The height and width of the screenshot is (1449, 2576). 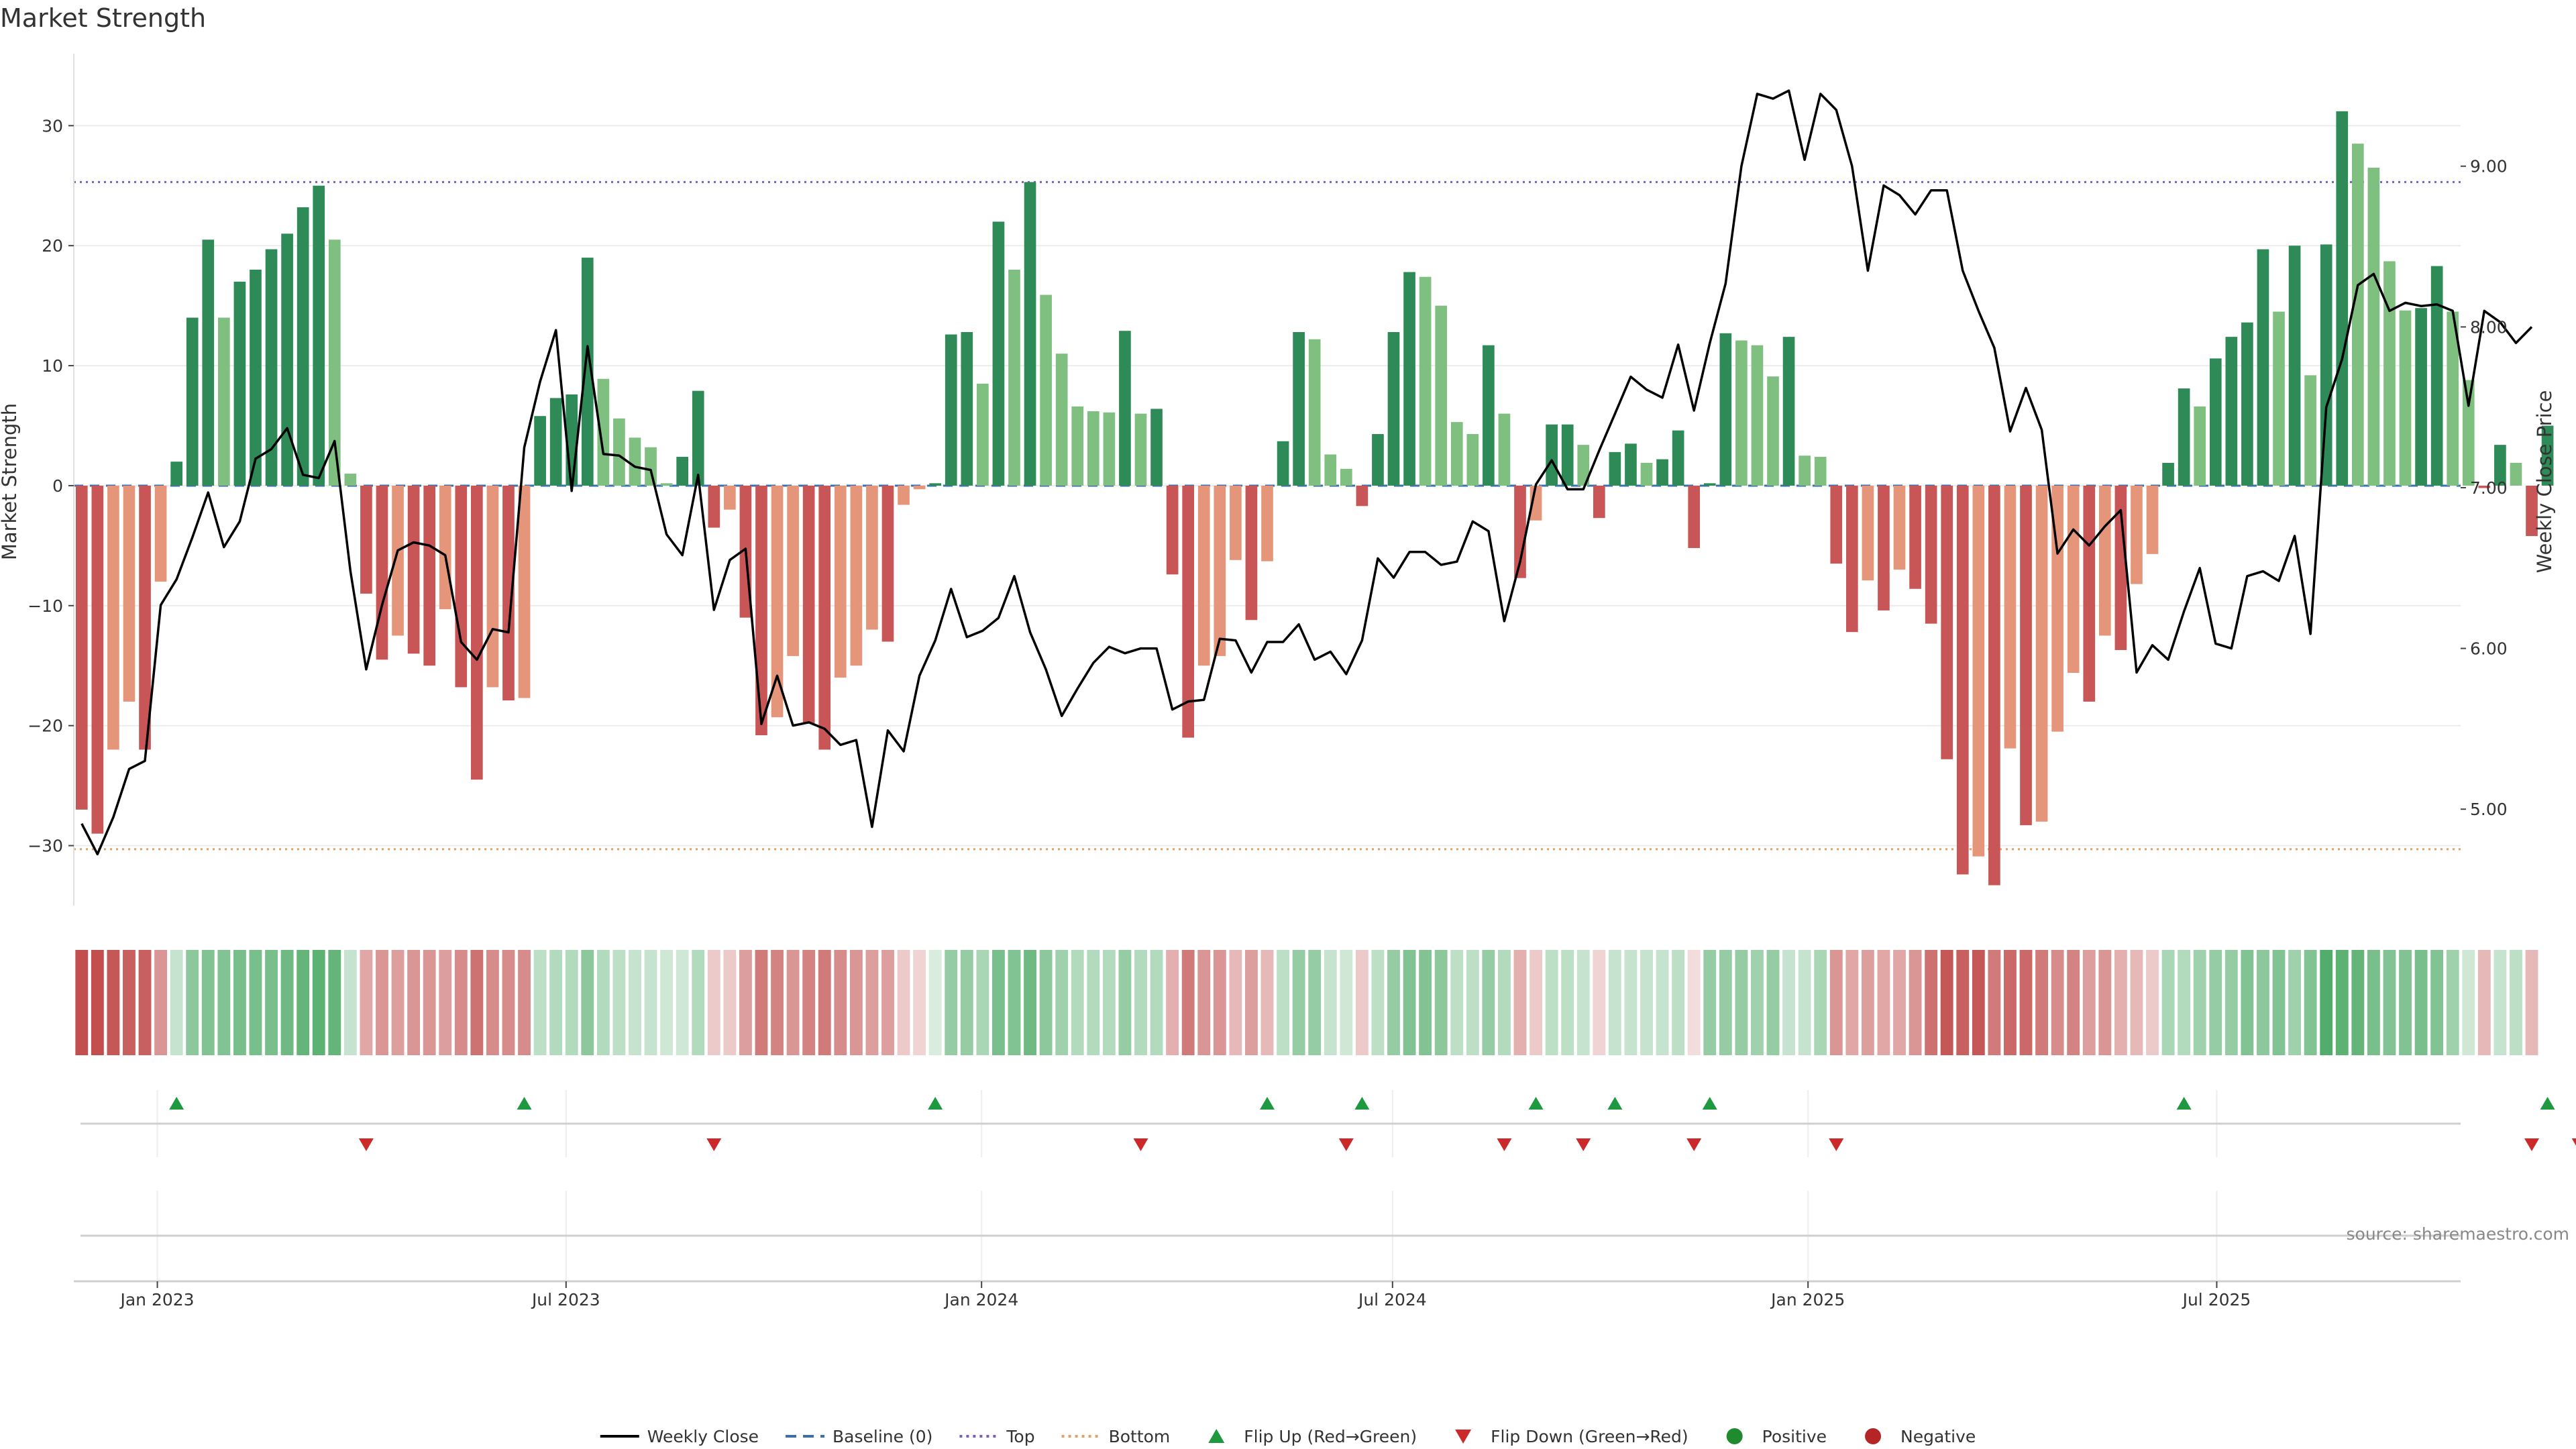 What do you see at coordinates (1140, 1436) in the screenshot?
I see `legend-label: Bottom` at bounding box center [1140, 1436].